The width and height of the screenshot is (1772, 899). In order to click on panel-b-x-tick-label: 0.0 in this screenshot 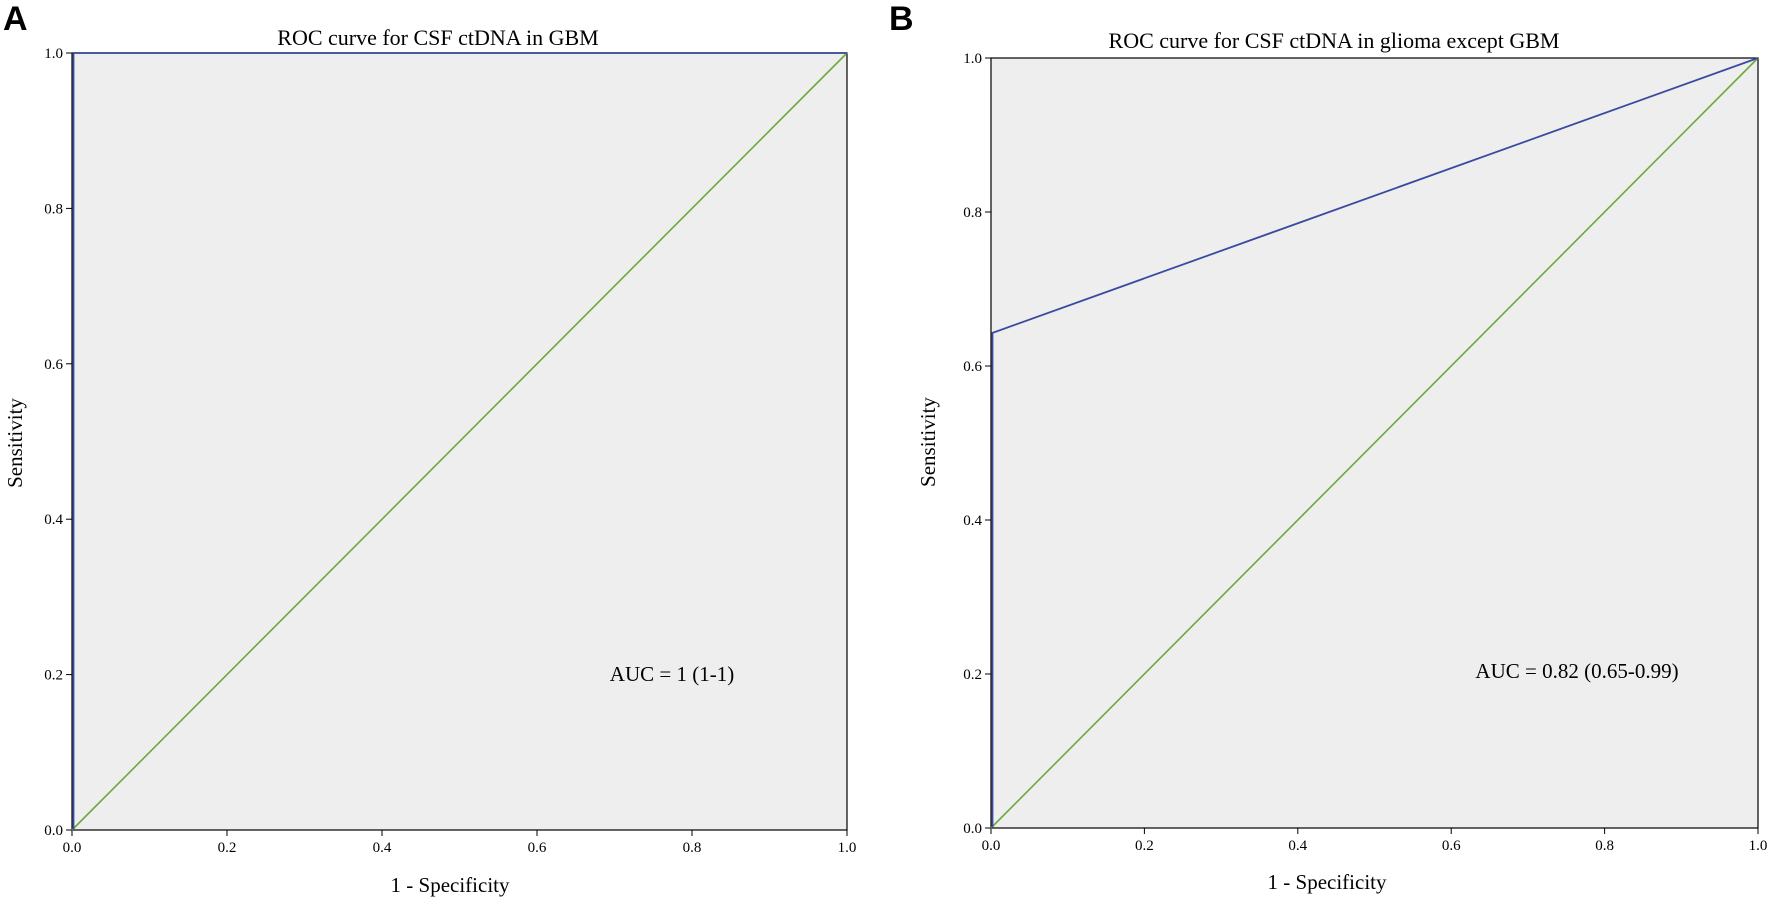, I will do `click(991, 846)`.